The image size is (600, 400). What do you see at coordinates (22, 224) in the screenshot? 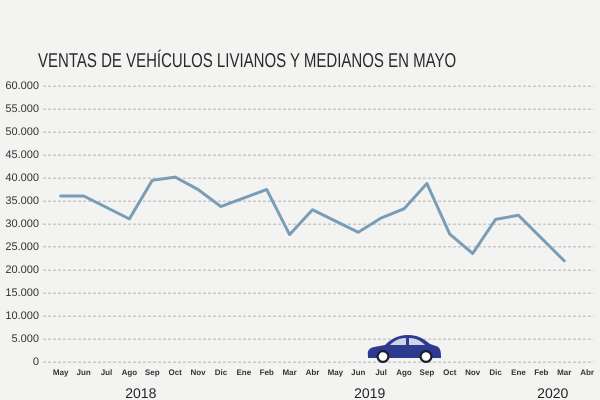
I see `y-tick-label: 30.000` at bounding box center [22, 224].